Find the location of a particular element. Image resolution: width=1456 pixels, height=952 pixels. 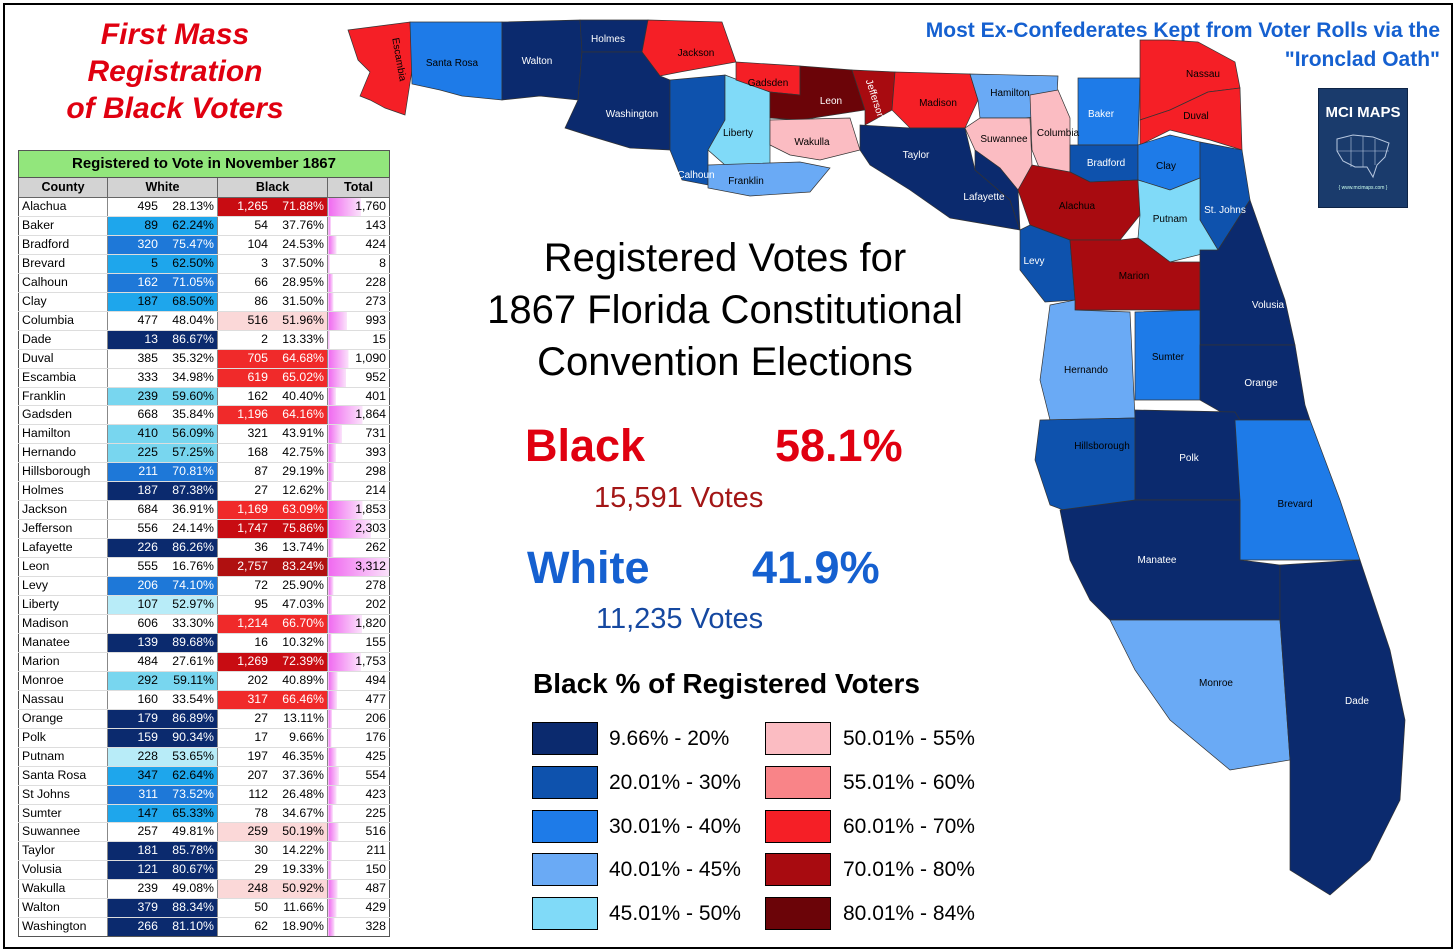

white-percent-cell: 36.91% is located at coordinates (189, 510).